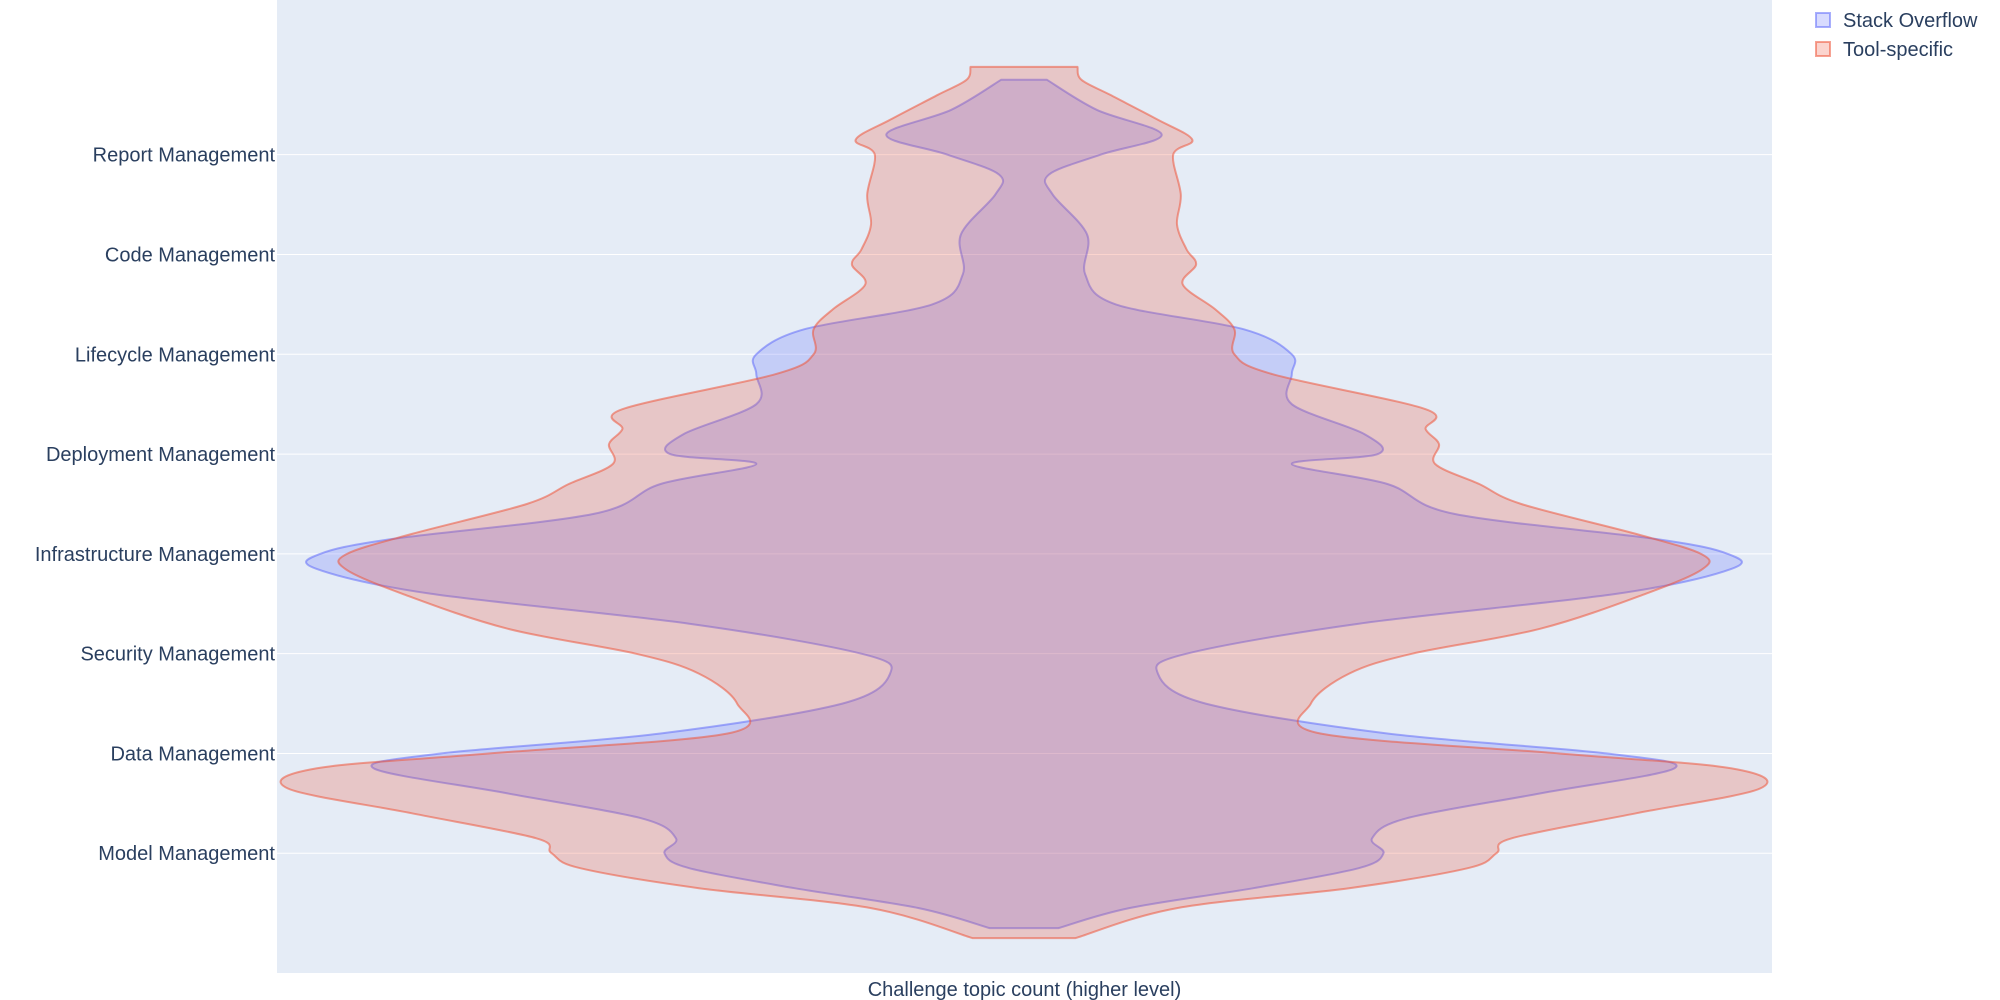  I want to click on y-tick-label: Model Management, so click(186, 854).